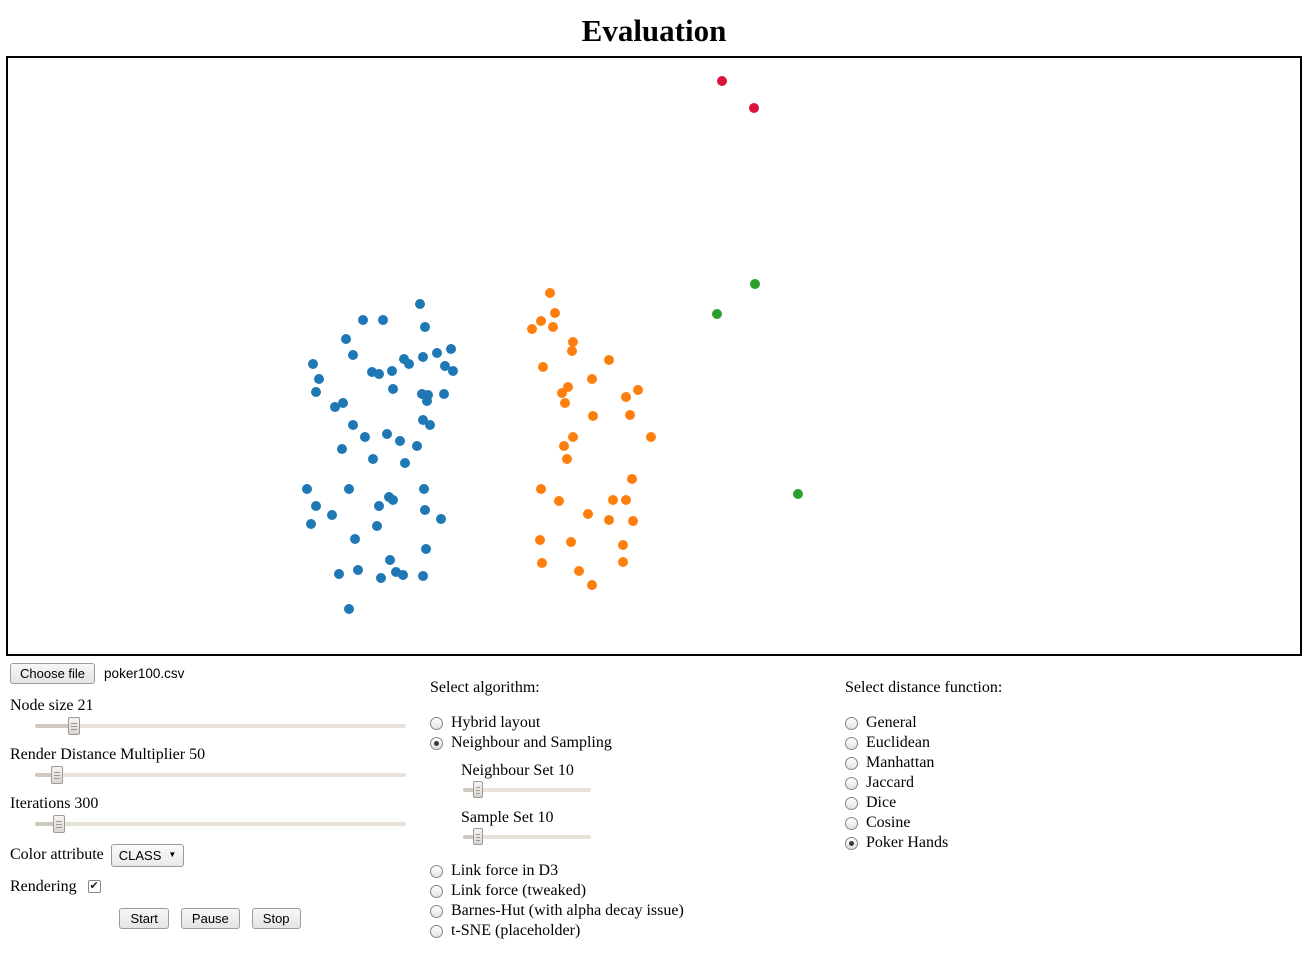 The height and width of the screenshot is (958, 1308). What do you see at coordinates (900, 762) in the screenshot?
I see `radio-label: Manhattan` at bounding box center [900, 762].